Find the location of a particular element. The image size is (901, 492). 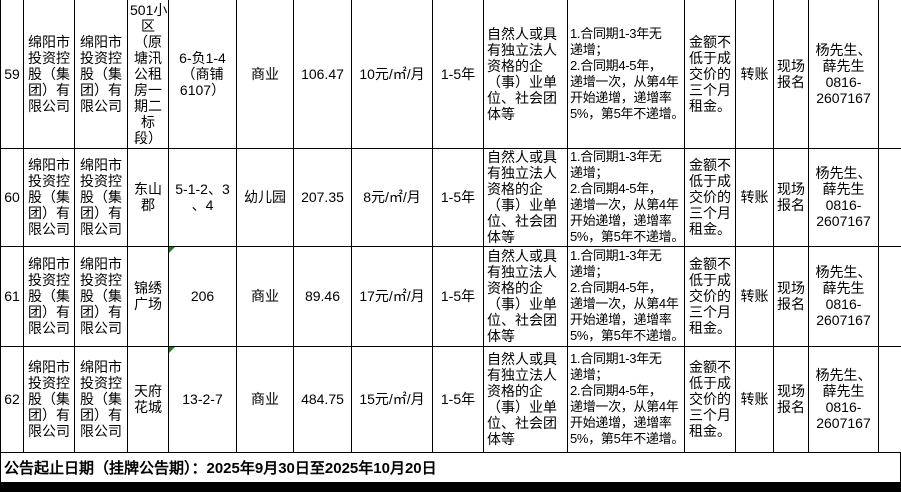

cell-area: 484.75 is located at coordinates (322, 399).